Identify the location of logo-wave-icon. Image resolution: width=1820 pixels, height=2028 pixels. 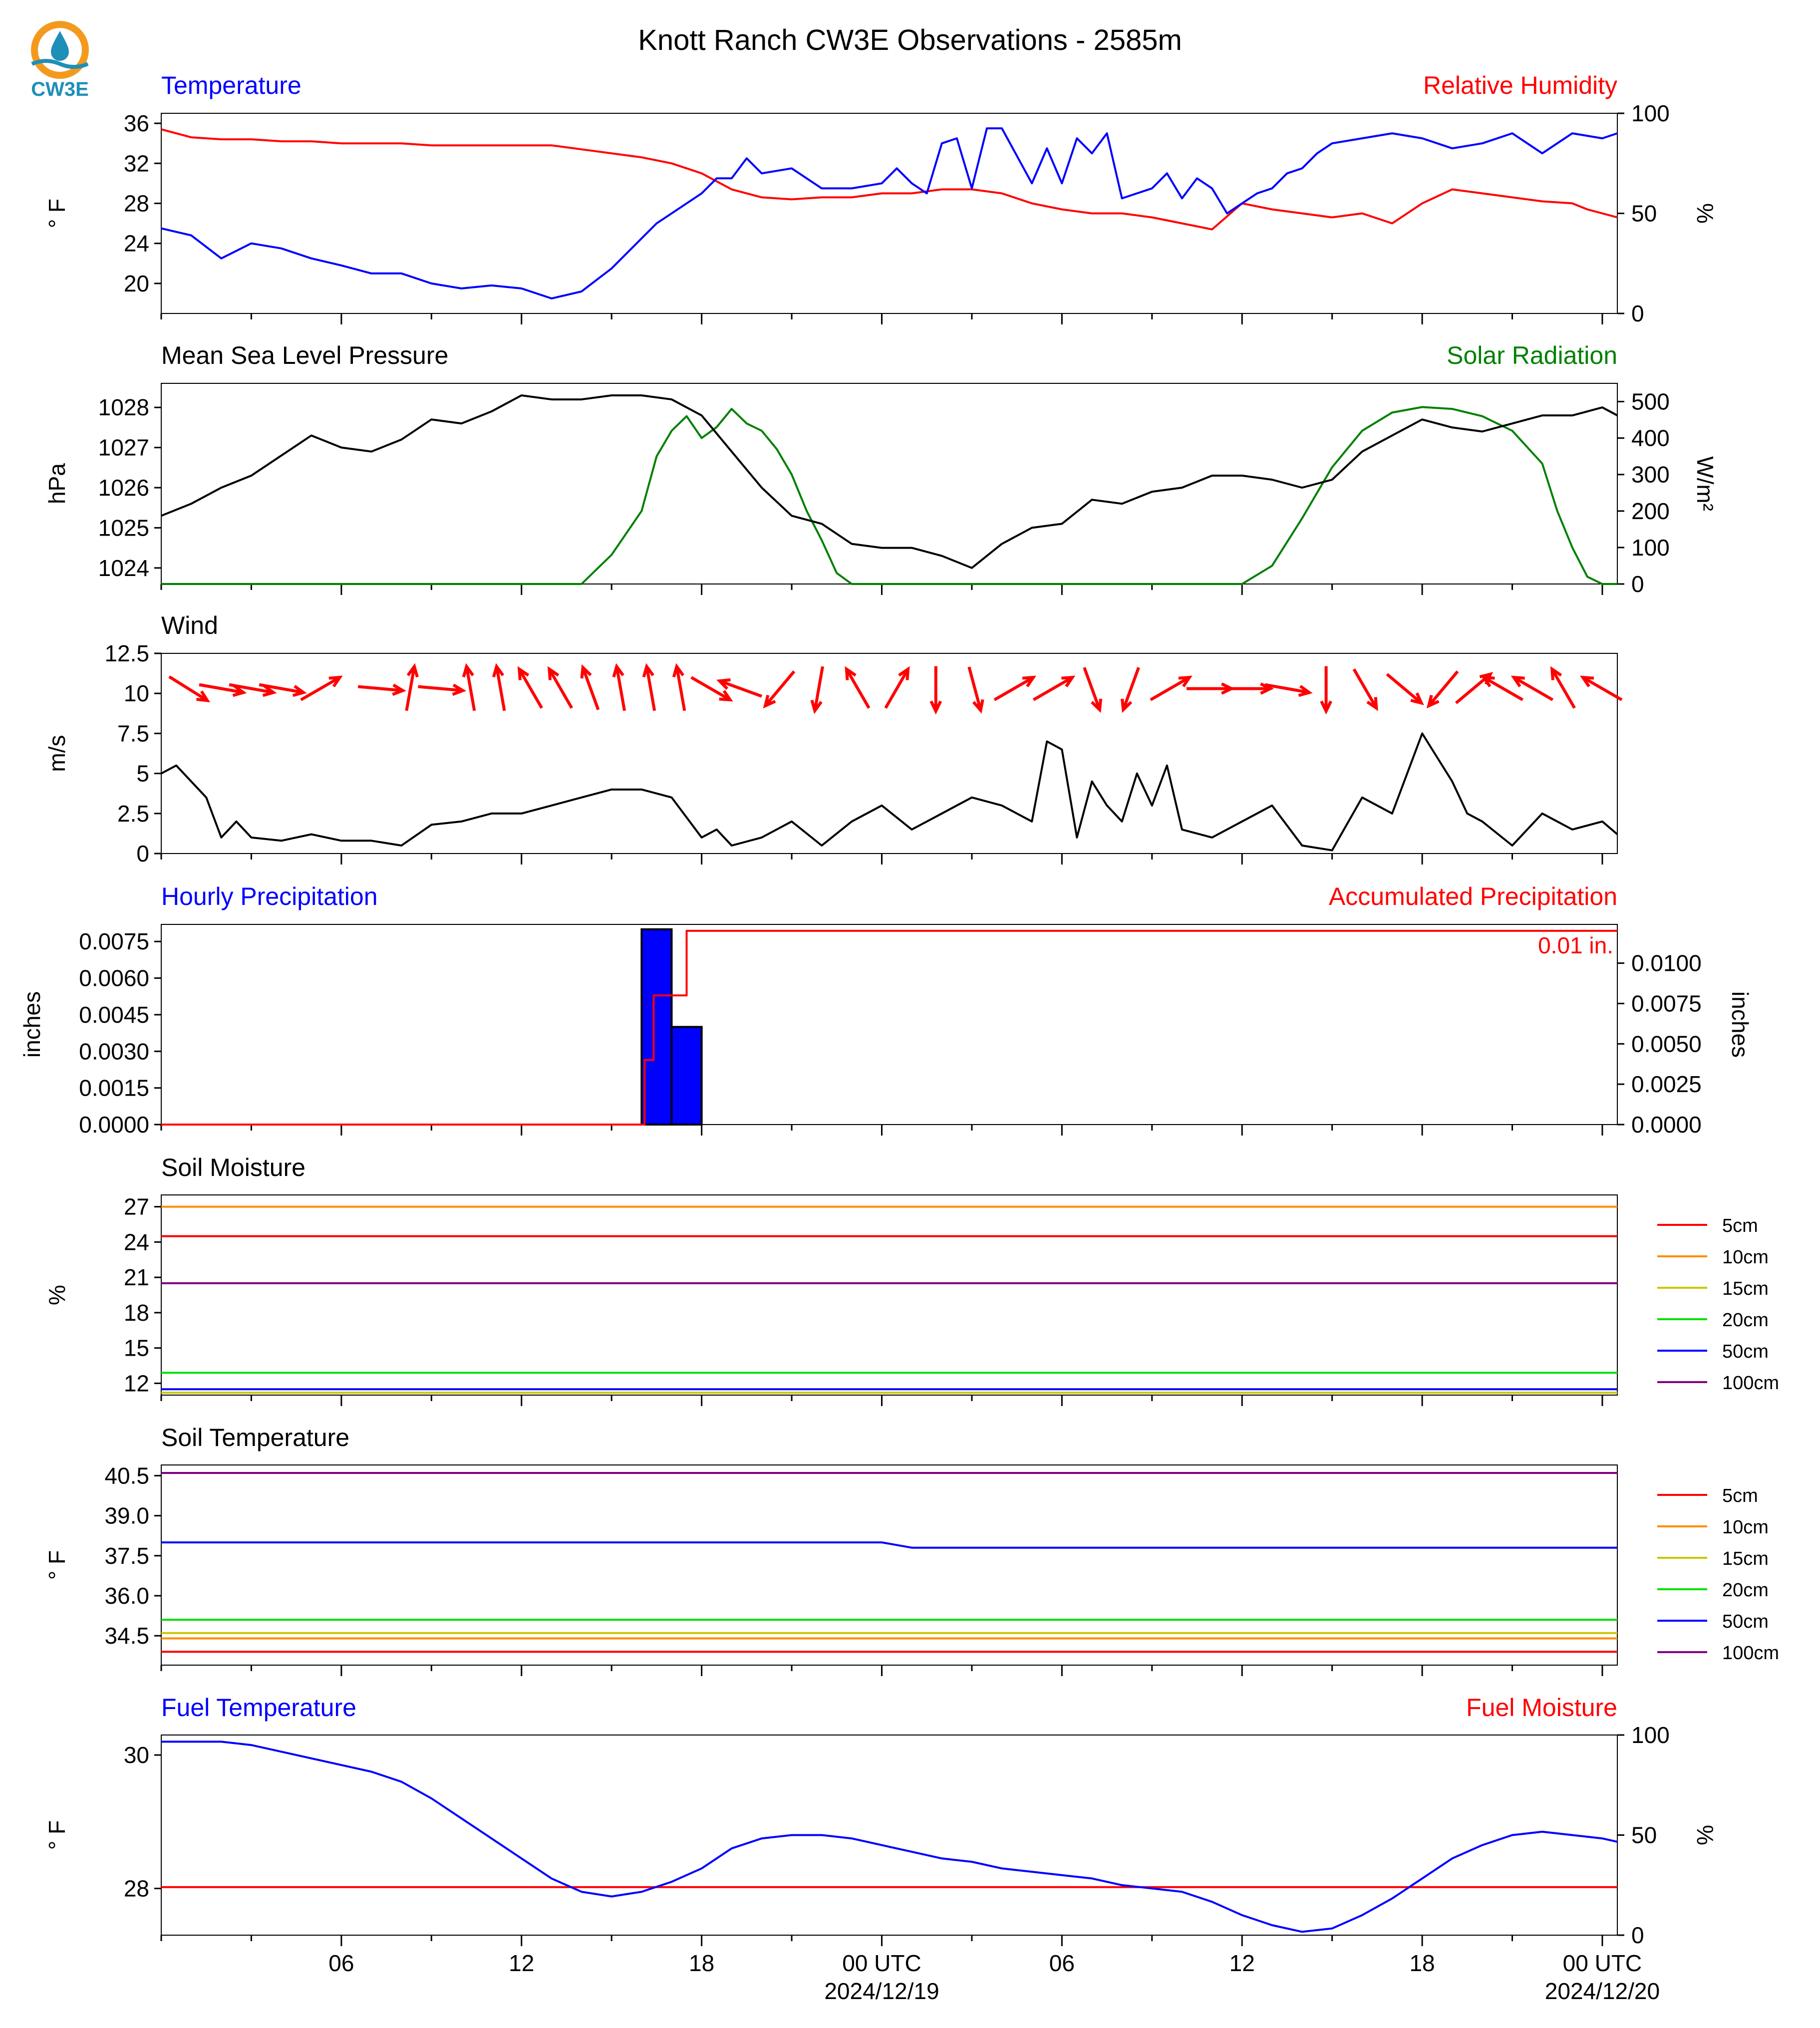
(60, 64).